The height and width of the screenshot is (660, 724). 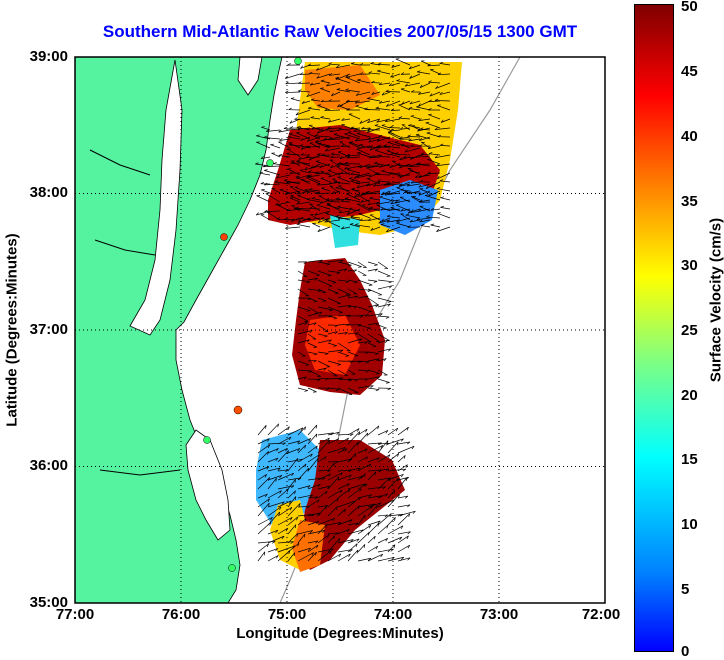 I want to click on velocity-arrow, so click(x=365, y=220).